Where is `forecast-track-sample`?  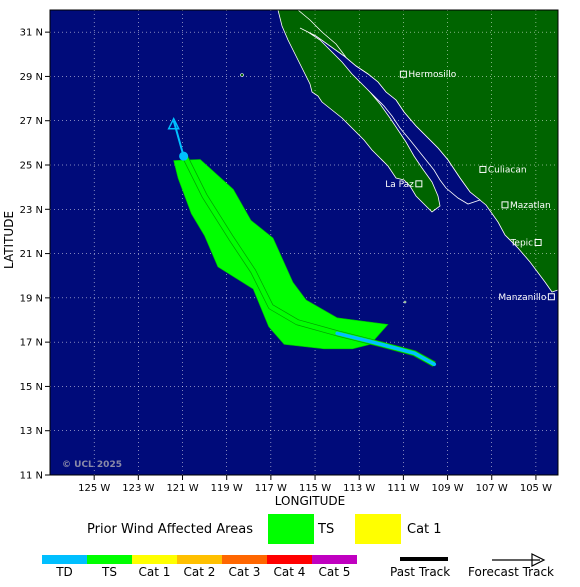 forecast-track-sample is located at coordinates (519, 560).